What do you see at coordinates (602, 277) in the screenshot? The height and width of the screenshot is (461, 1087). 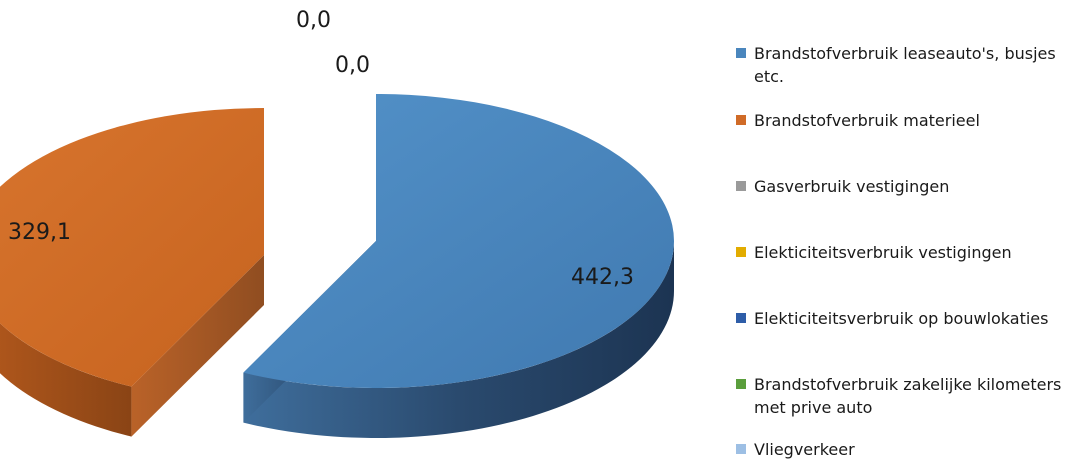 I see `data-label-brandstofverbruik-leaseauto-s-busjes-etc: 442,3` at bounding box center [602, 277].